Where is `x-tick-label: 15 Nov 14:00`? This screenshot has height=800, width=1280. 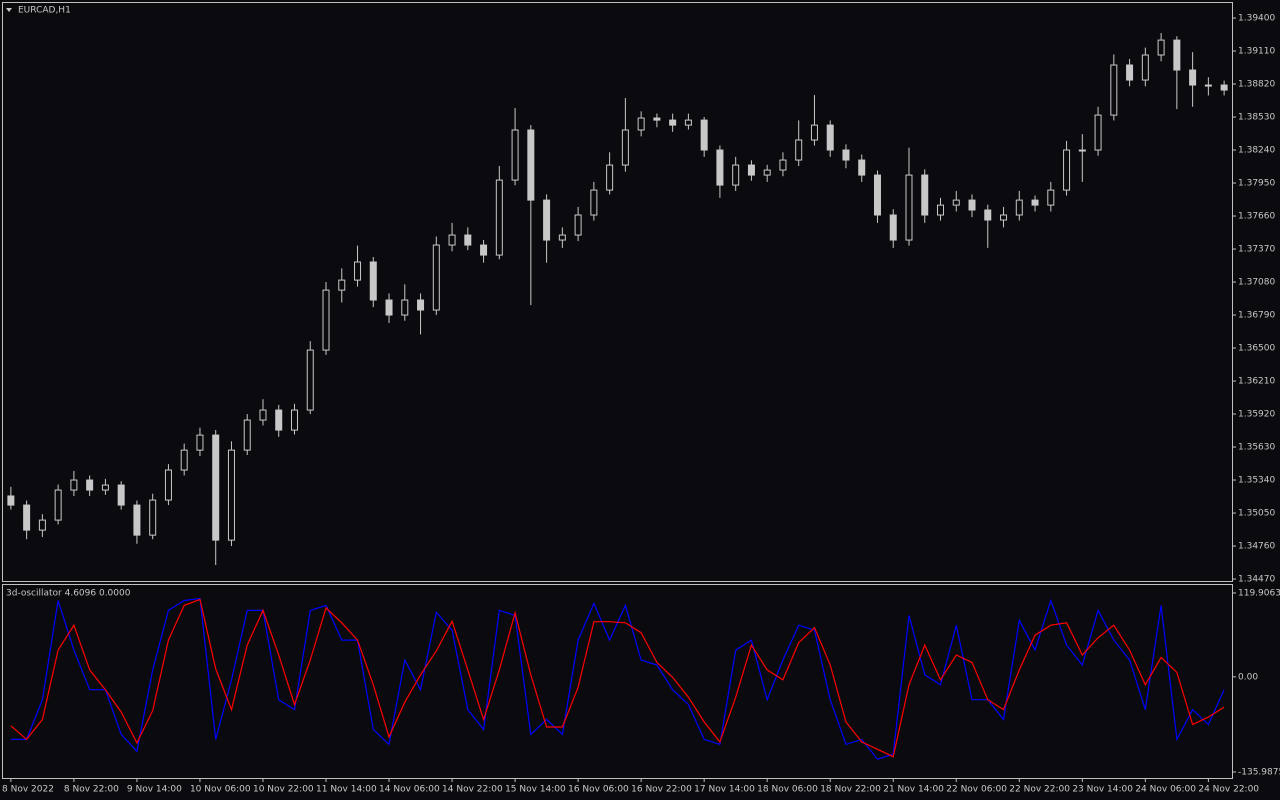 x-tick-label: 15 Nov 14:00 is located at coordinates (535, 790).